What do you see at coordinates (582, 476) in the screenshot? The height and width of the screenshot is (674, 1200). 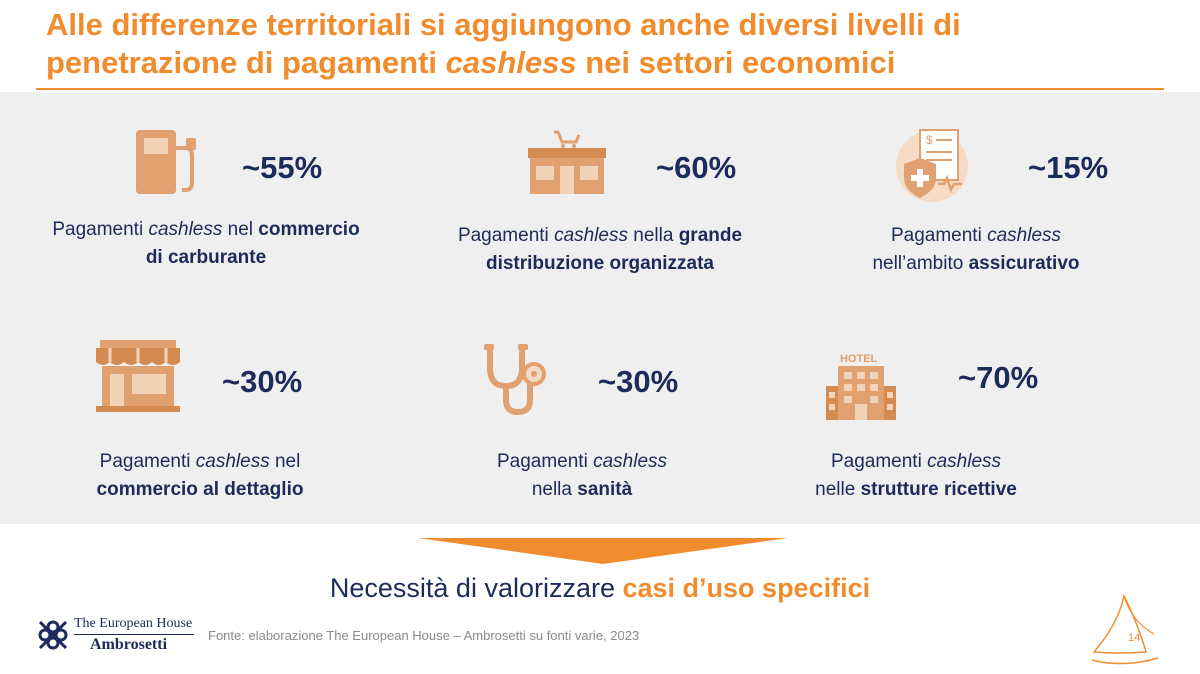 I see `caption-health: Pagamenti cashless nella sanità` at bounding box center [582, 476].